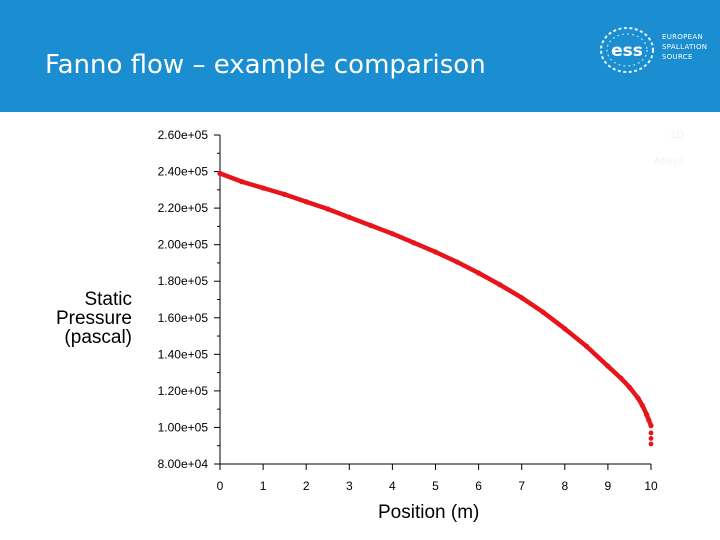 Image resolution: width=720 pixels, height=540 pixels. Describe the element at coordinates (183, 391) in the screenshot. I see `y-tick-label: 1.20e+05` at that location.